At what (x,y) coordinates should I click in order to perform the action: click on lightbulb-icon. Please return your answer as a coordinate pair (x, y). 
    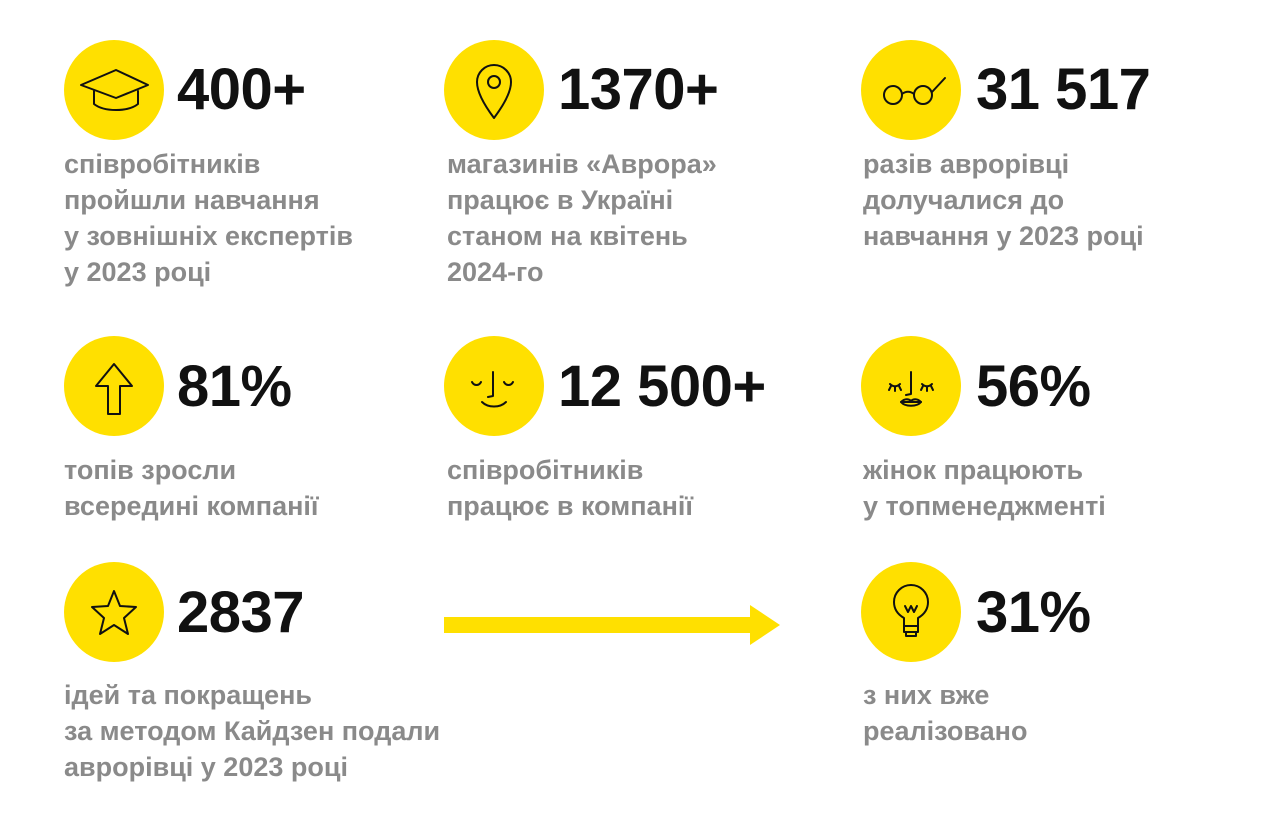
    Looking at the image, I should click on (911, 610).